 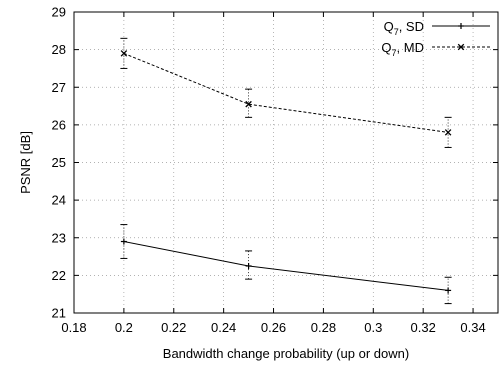 I want to click on x-tick-label: 0.24, so click(x=223, y=327).